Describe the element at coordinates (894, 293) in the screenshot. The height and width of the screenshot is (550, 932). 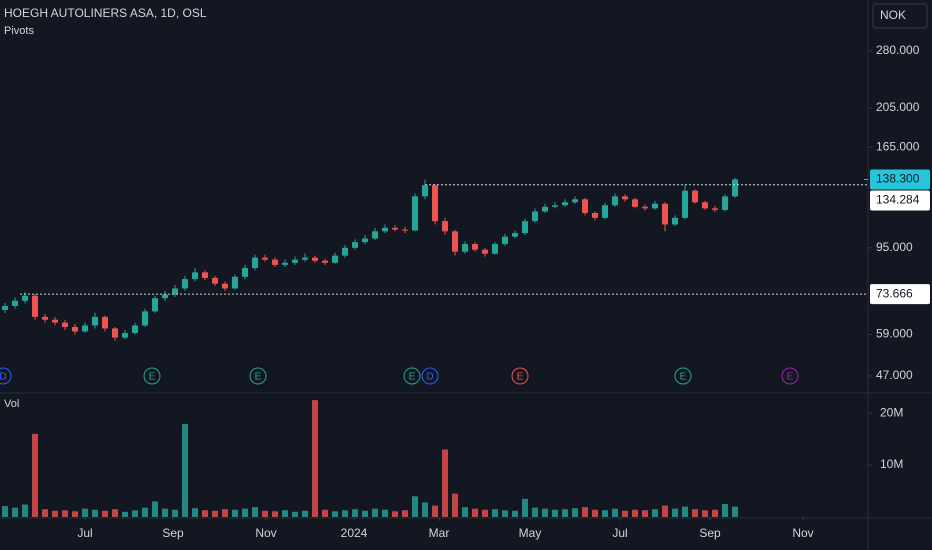
I see `pivot-label: 73.666` at that location.